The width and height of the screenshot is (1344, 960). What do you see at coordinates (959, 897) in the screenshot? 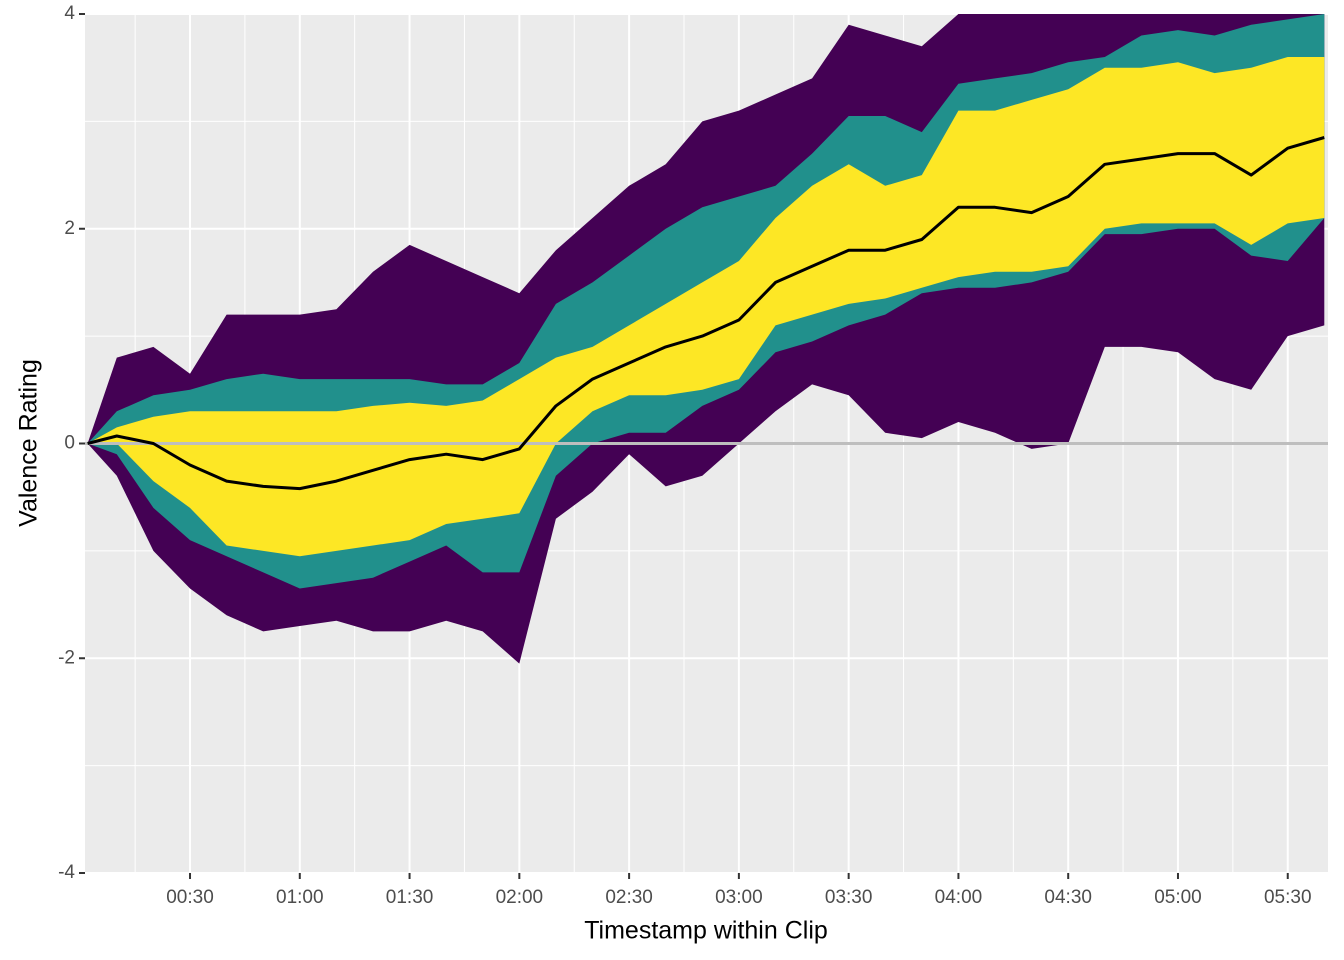
I see `x-tick-label: 04:00` at bounding box center [959, 897].